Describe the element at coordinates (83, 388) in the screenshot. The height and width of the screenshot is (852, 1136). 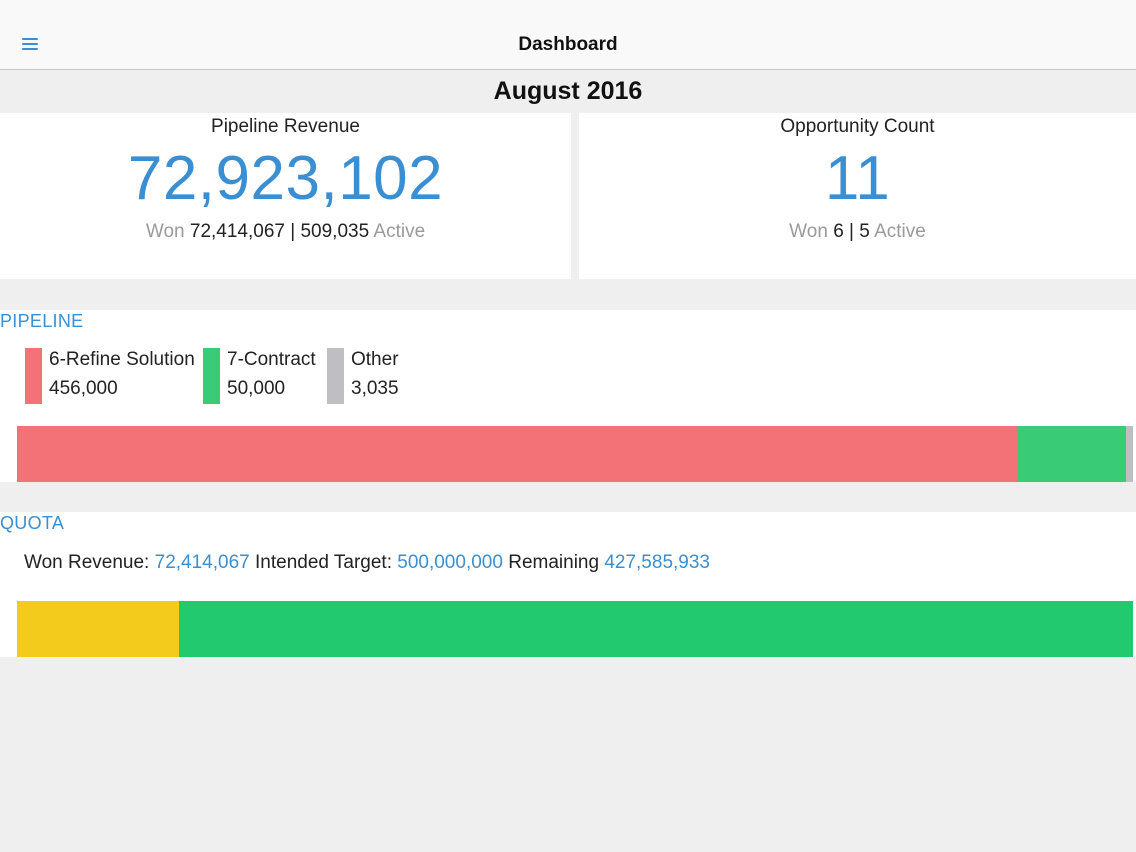
I see `legend-value: 456,000` at that location.